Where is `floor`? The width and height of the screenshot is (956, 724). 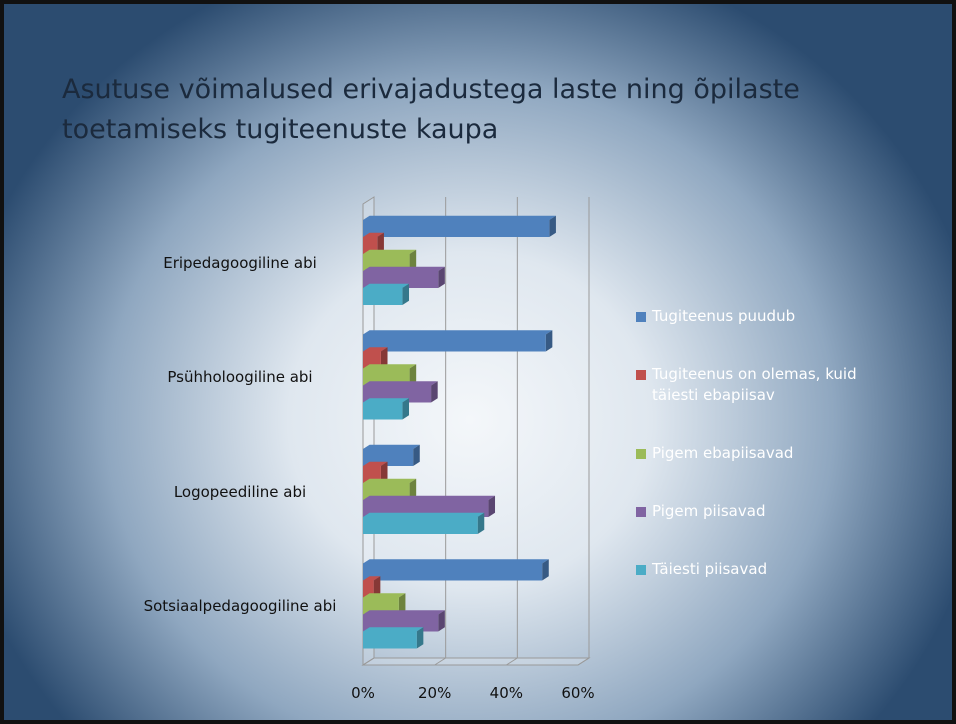 floor is located at coordinates (476, 661).